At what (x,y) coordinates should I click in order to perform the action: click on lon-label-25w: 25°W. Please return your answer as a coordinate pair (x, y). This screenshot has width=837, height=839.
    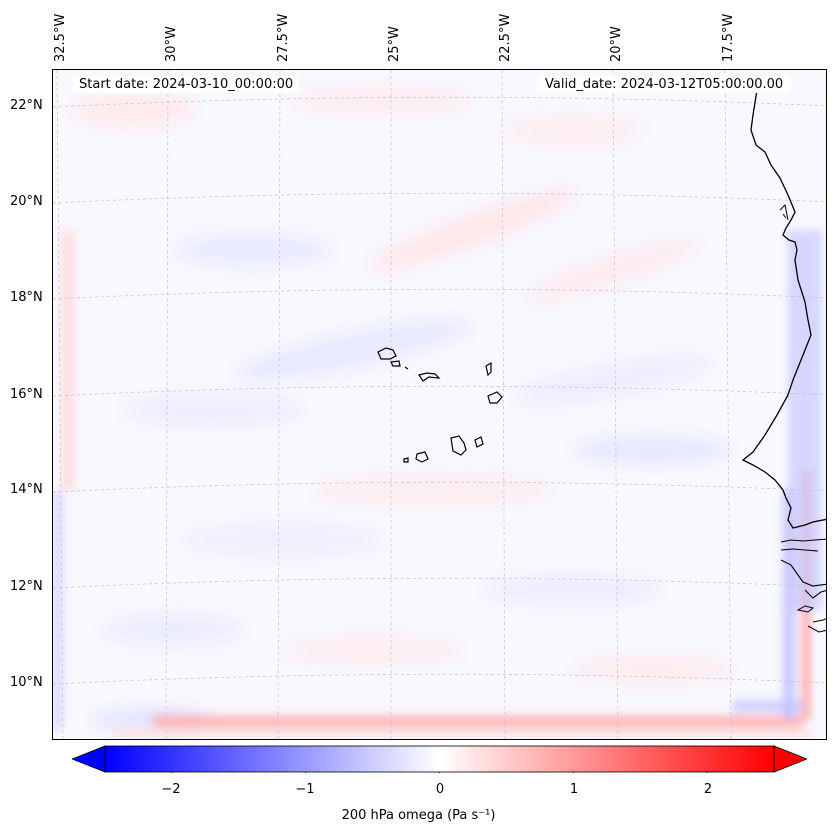
    Looking at the image, I should click on (394, 44).